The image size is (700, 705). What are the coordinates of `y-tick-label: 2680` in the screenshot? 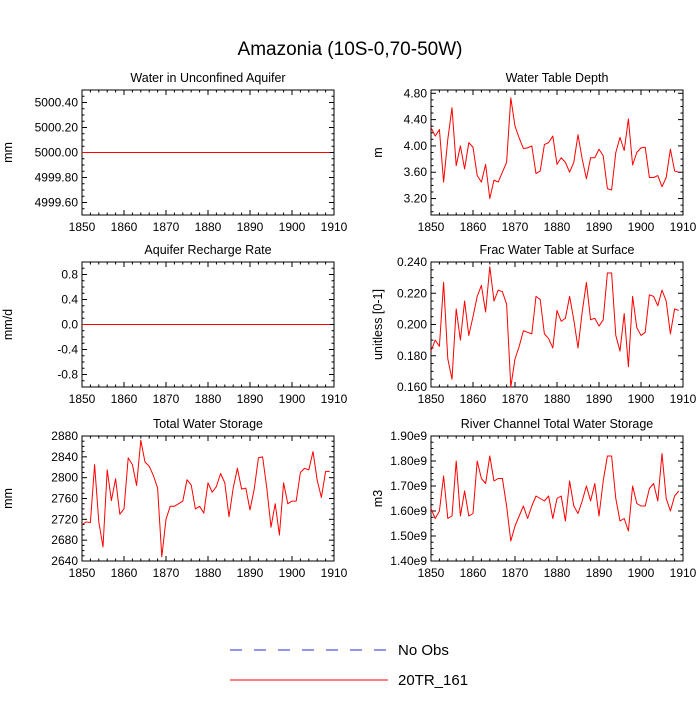 It's located at (64, 540).